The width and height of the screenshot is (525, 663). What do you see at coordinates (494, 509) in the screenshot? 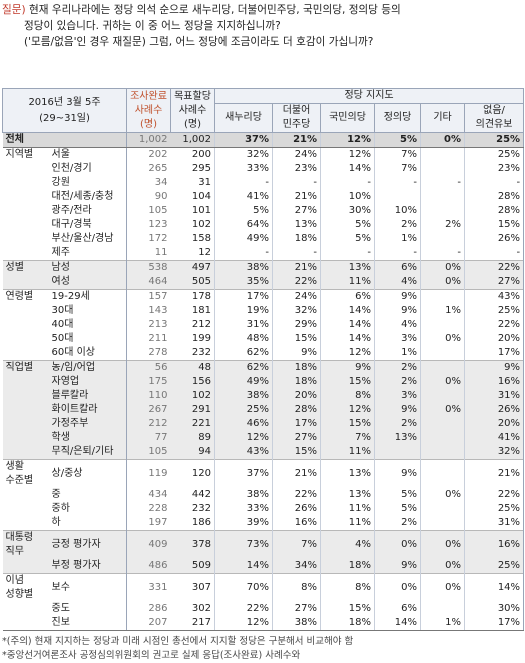
I see `support-cell: 25%` at bounding box center [494, 509].